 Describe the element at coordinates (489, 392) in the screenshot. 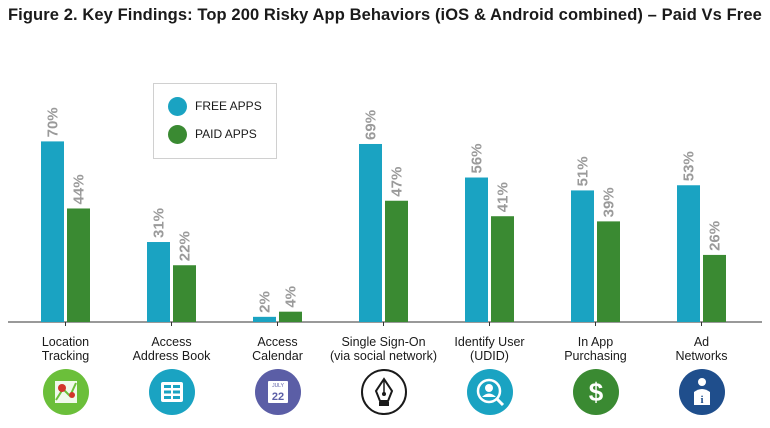

I see `user-search-icon` at that location.